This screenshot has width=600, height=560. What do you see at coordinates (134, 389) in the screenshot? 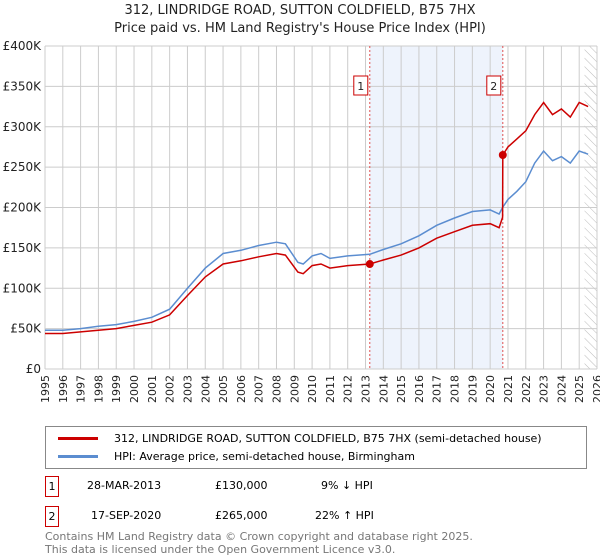
I see `x-tick-label: 2000` at bounding box center [134, 389].